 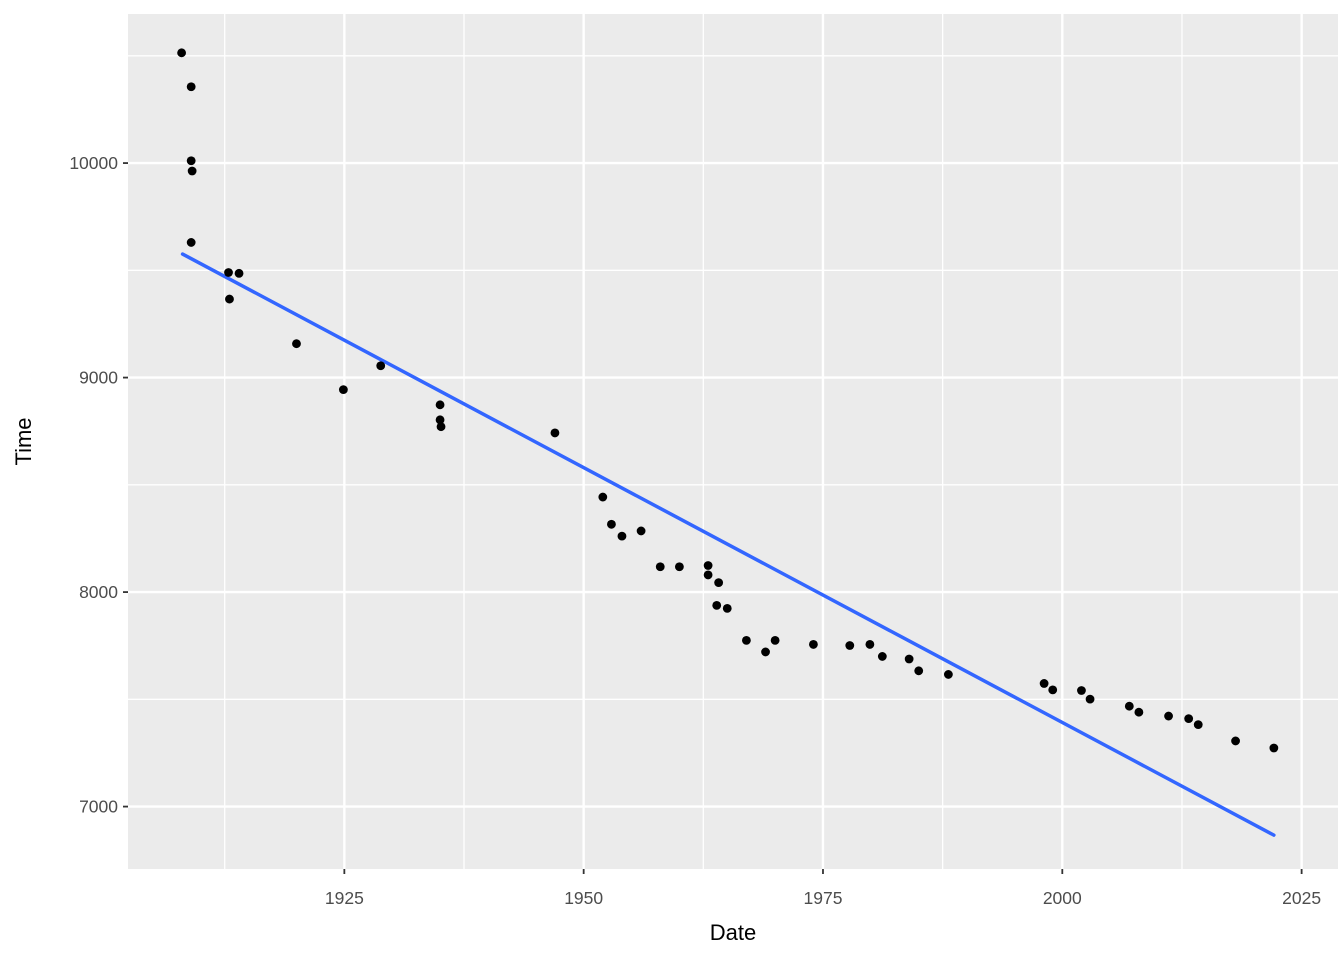 What do you see at coordinates (1301, 898) in the screenshot?
I see `x-axis-tick-label: 2025` at bounding box center [1301, 898].